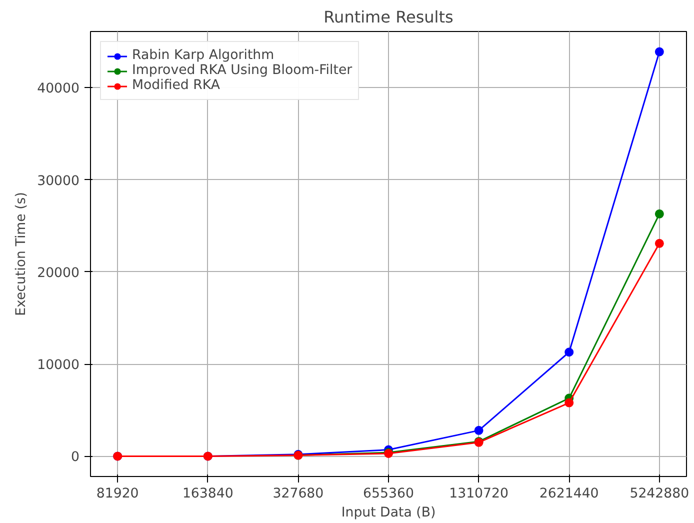 The width and height of the screenshot is (694, 523). What do you see at coordinates (208, 494) in the screenshot?
I see `x-tick-label: 163840` at bounding box center [208, 494].